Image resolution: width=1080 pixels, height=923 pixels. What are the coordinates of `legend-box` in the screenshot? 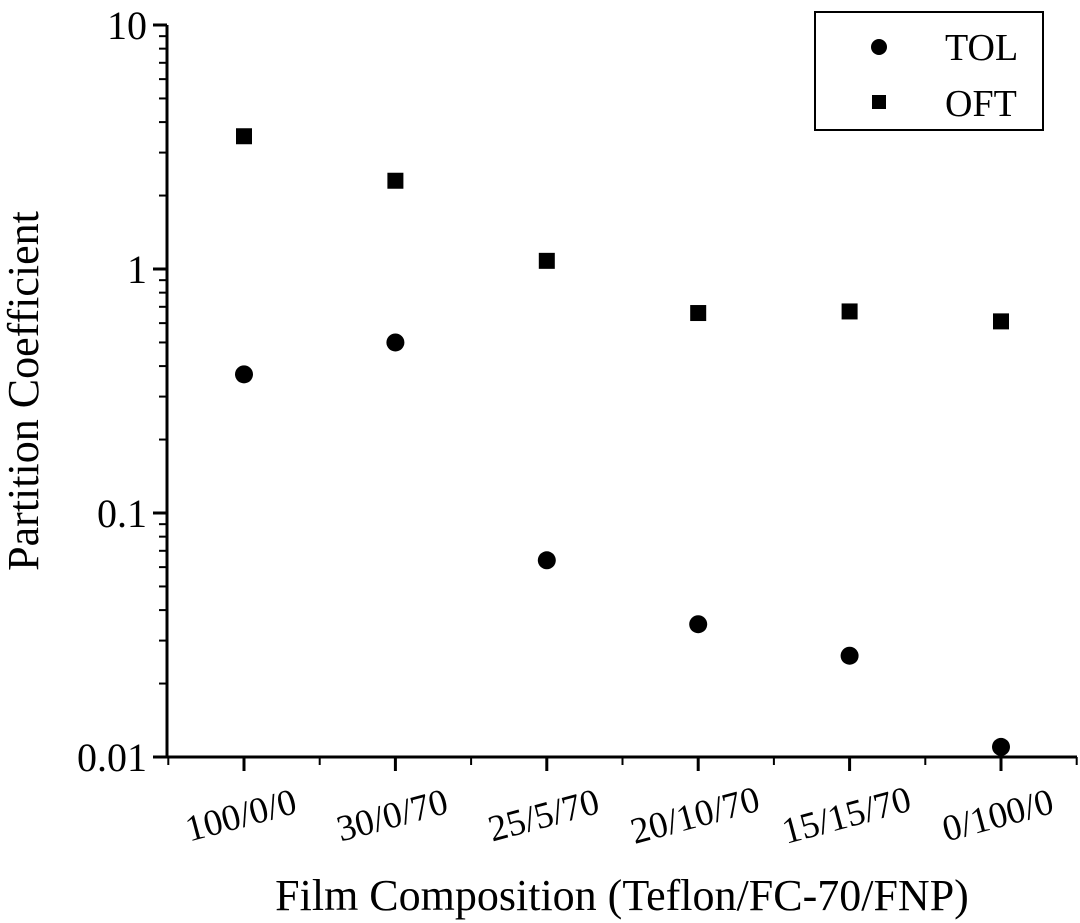 It's located at (929, 71).